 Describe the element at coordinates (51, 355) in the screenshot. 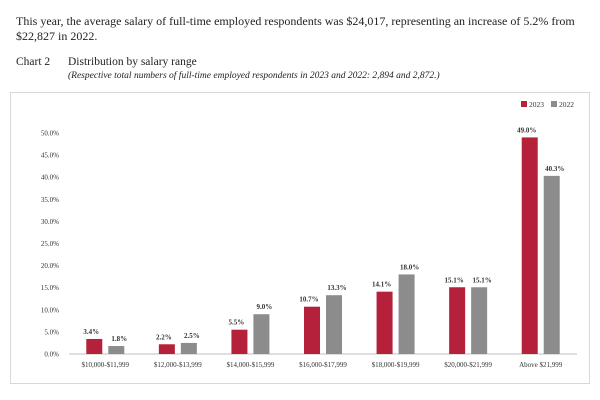

I see `y-tick-label: 0.0%` at that location.